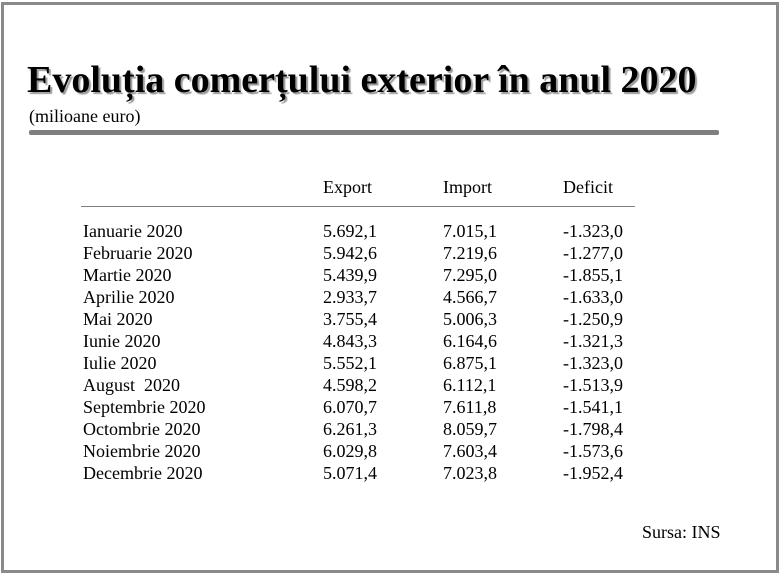  I want to click on deficit-cell: -1.855,1, so click(593, 275).